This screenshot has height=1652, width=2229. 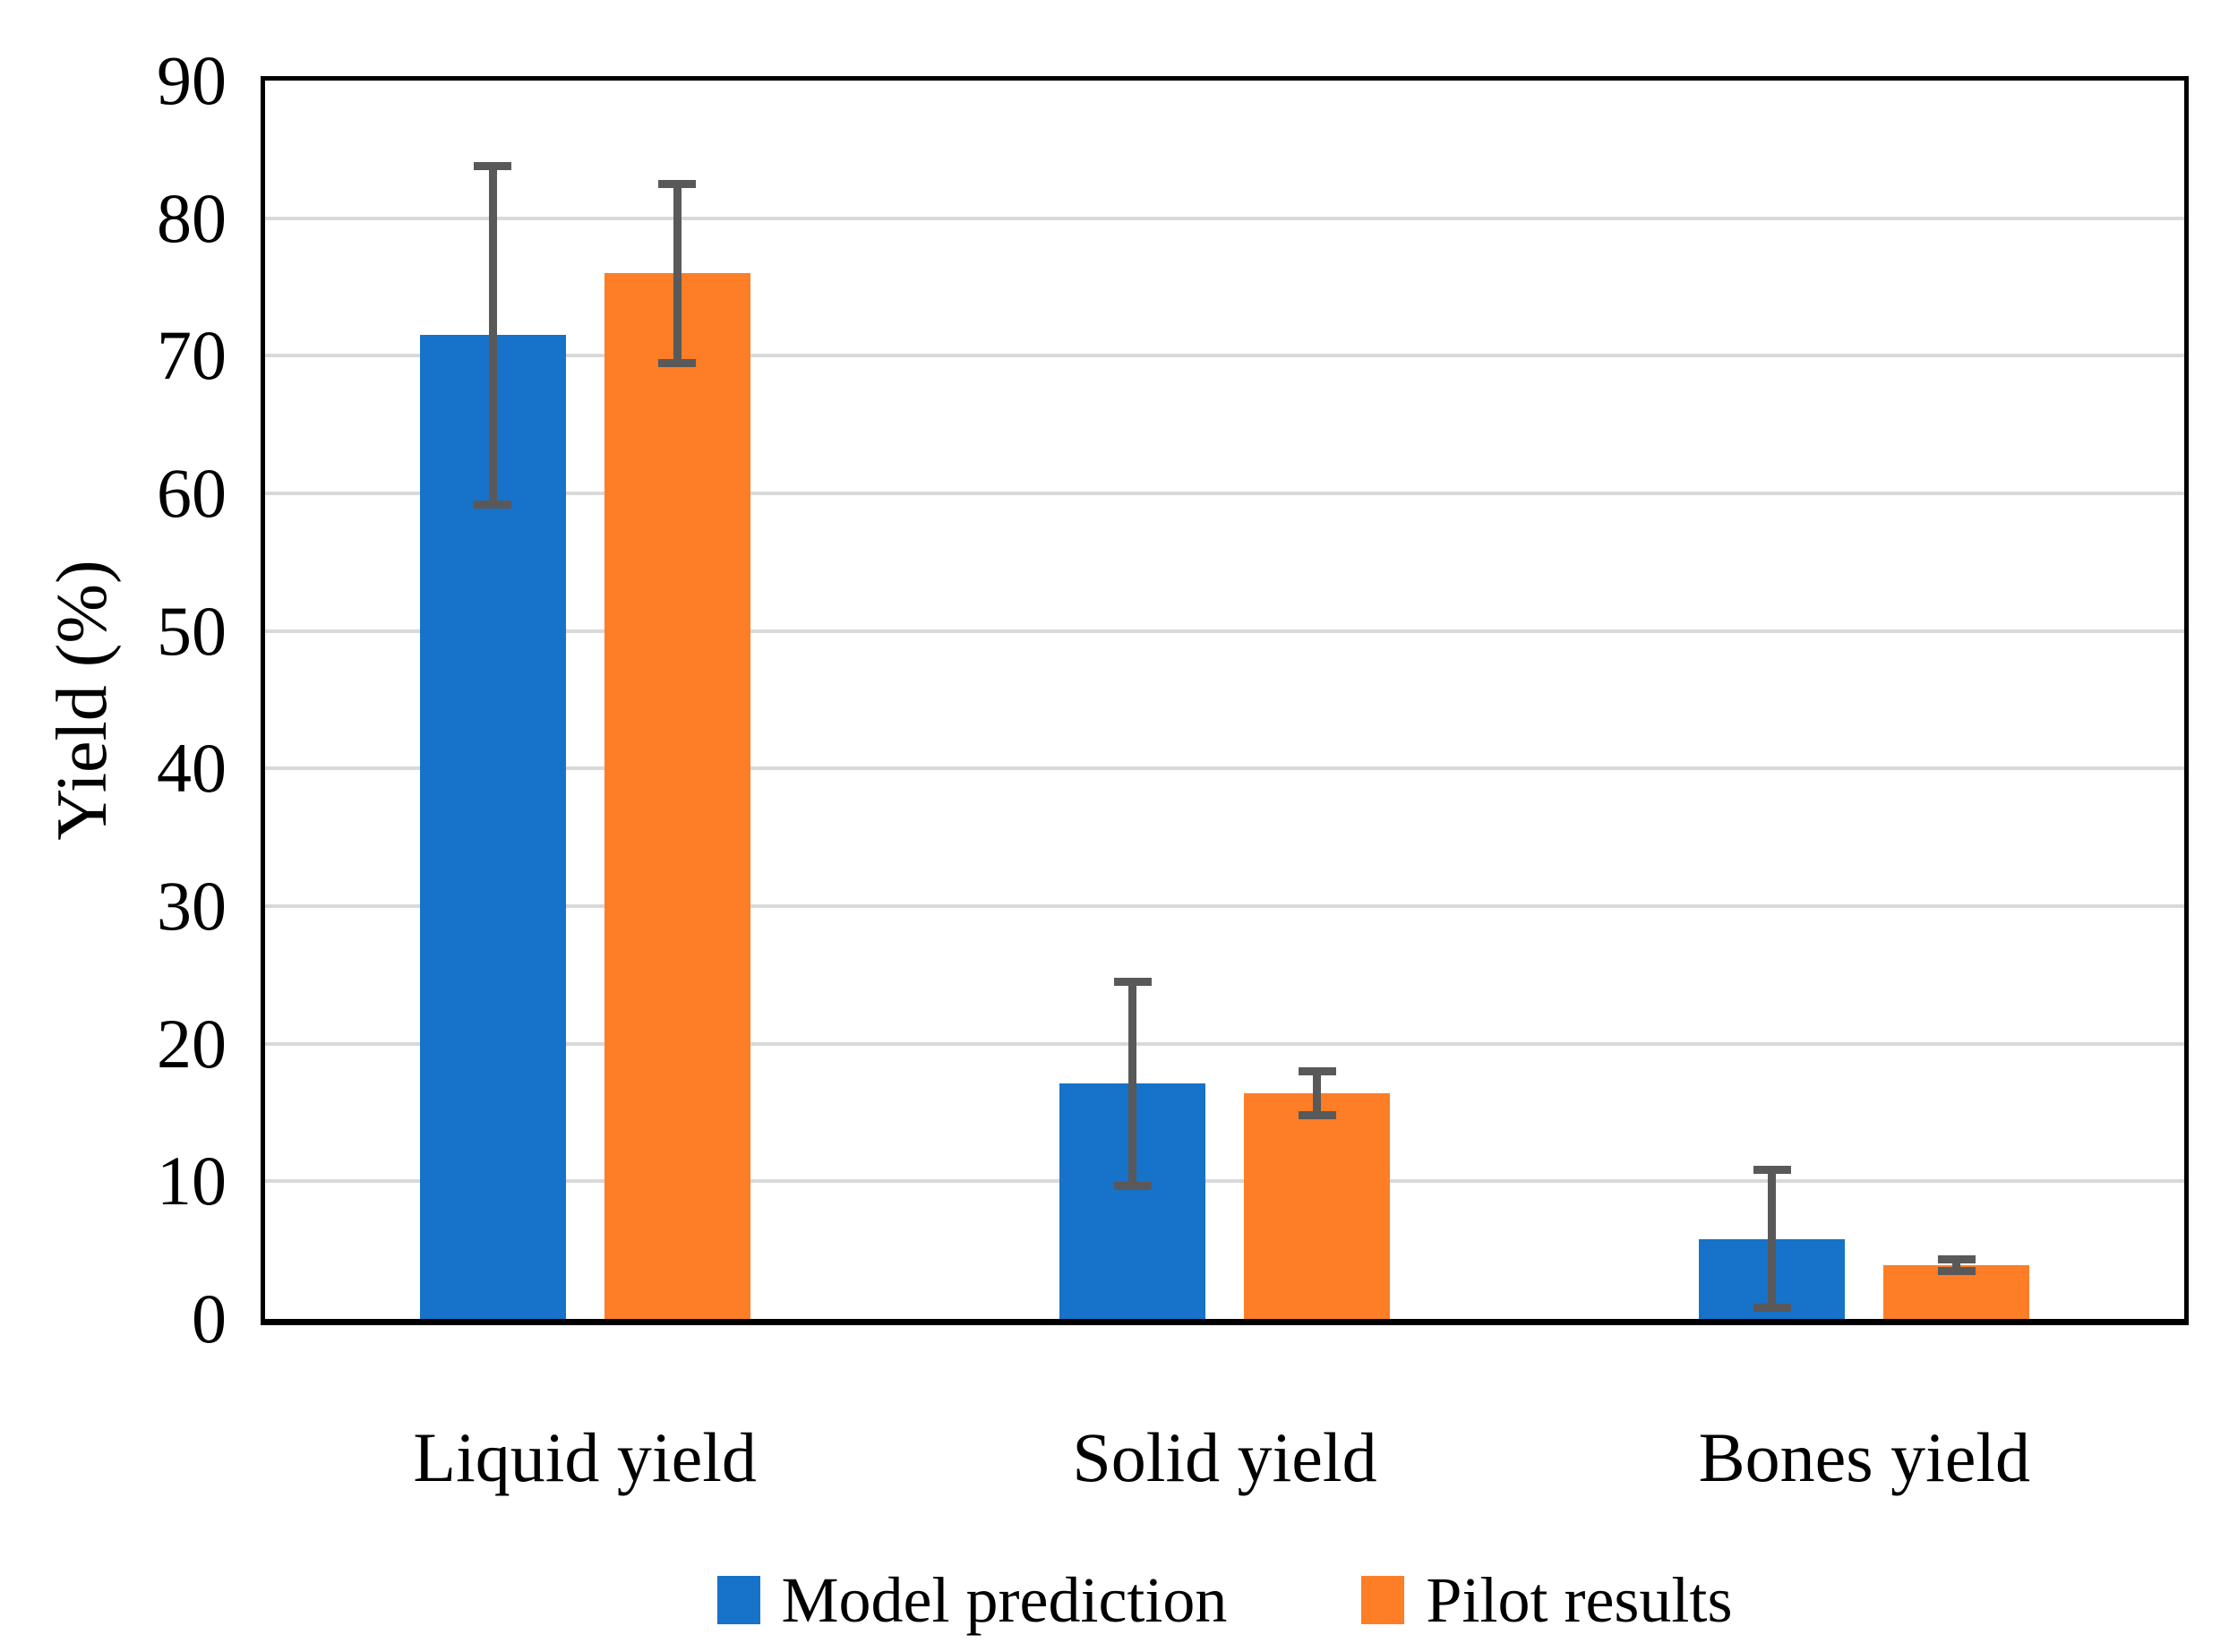 What do you see at coordinates (209, 1318) in the screenshot?
I see `y-tick-label-0: 0` at bounding box center [209, 1318].